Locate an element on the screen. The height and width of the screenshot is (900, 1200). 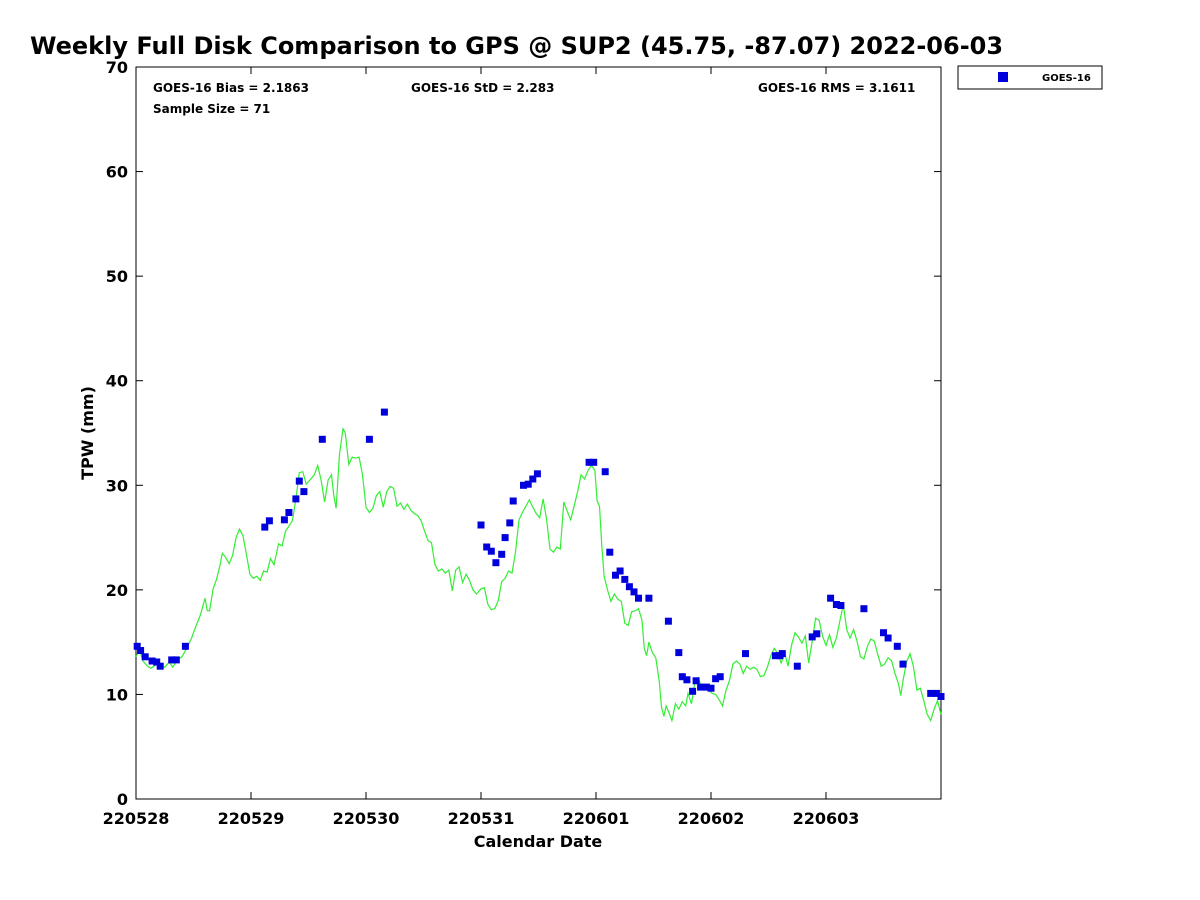
y-axis-label: TPW (mm) is located at coordinates (87, 433).